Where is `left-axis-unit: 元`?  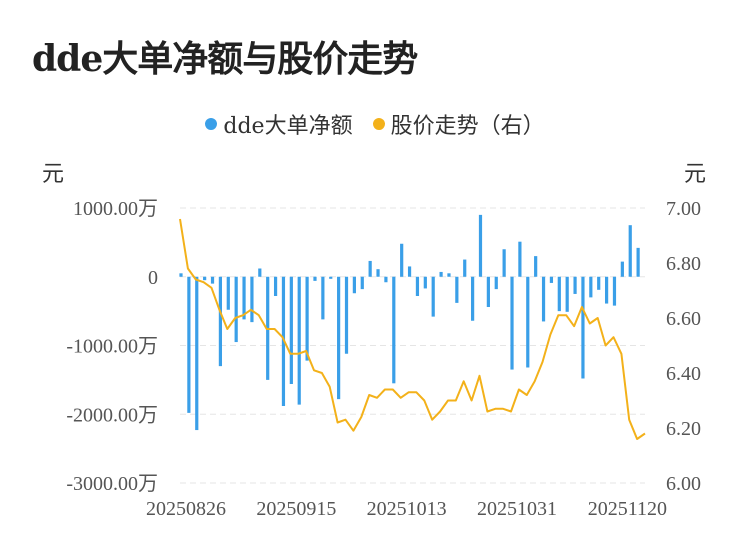
left-axis-unit: 元 is located at coordinates (53, 174).